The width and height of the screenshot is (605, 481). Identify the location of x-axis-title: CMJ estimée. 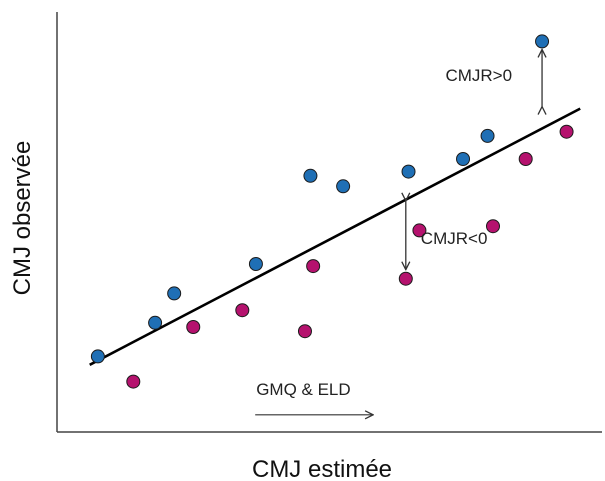
(322, 468).